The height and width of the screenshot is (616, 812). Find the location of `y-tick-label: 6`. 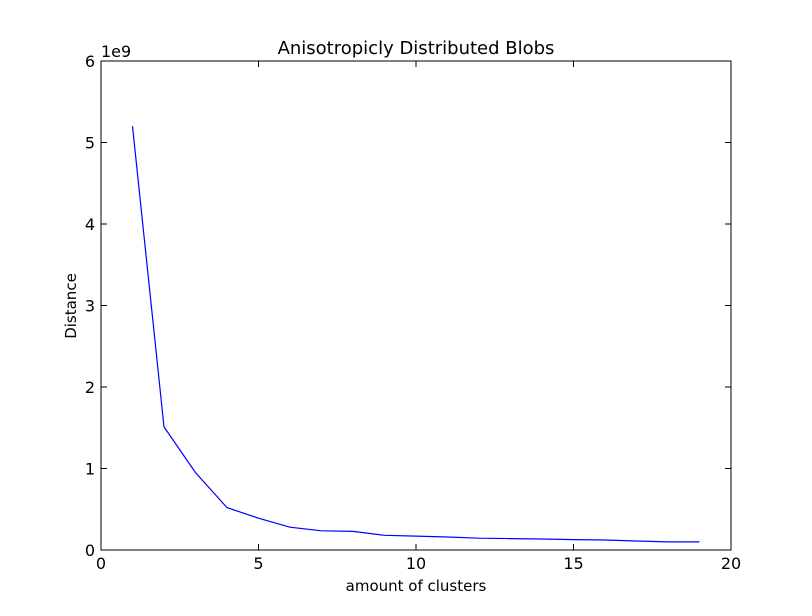

y-tick-label: 6 is located at coordinates (90, 61).